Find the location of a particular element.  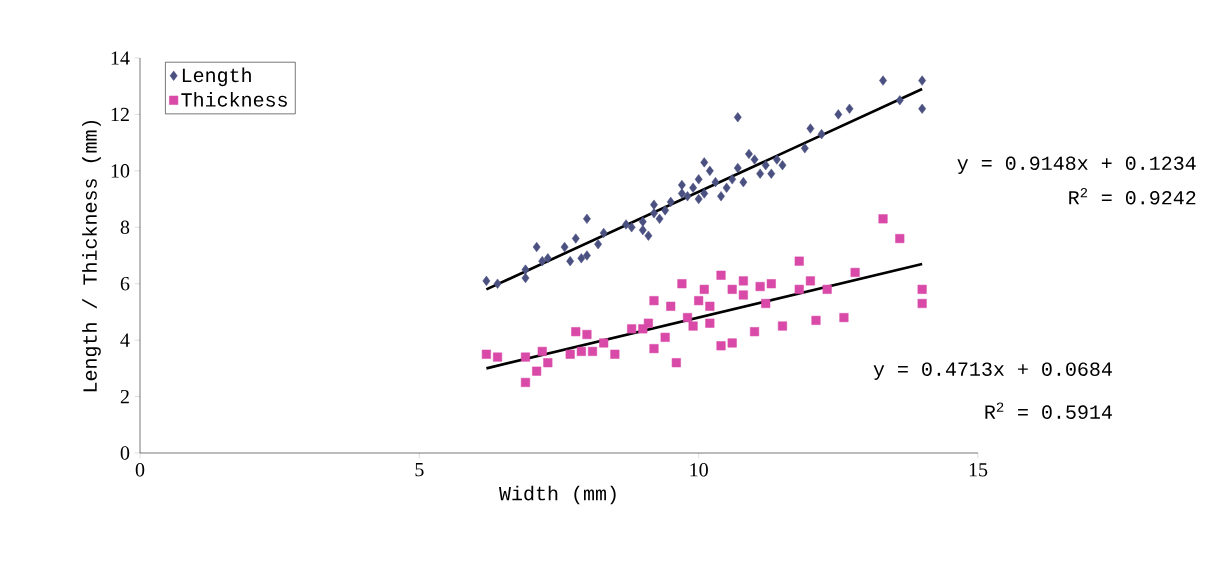

text: R$^{2}$ = 0.9242 is located at coordinates (1132, 196).